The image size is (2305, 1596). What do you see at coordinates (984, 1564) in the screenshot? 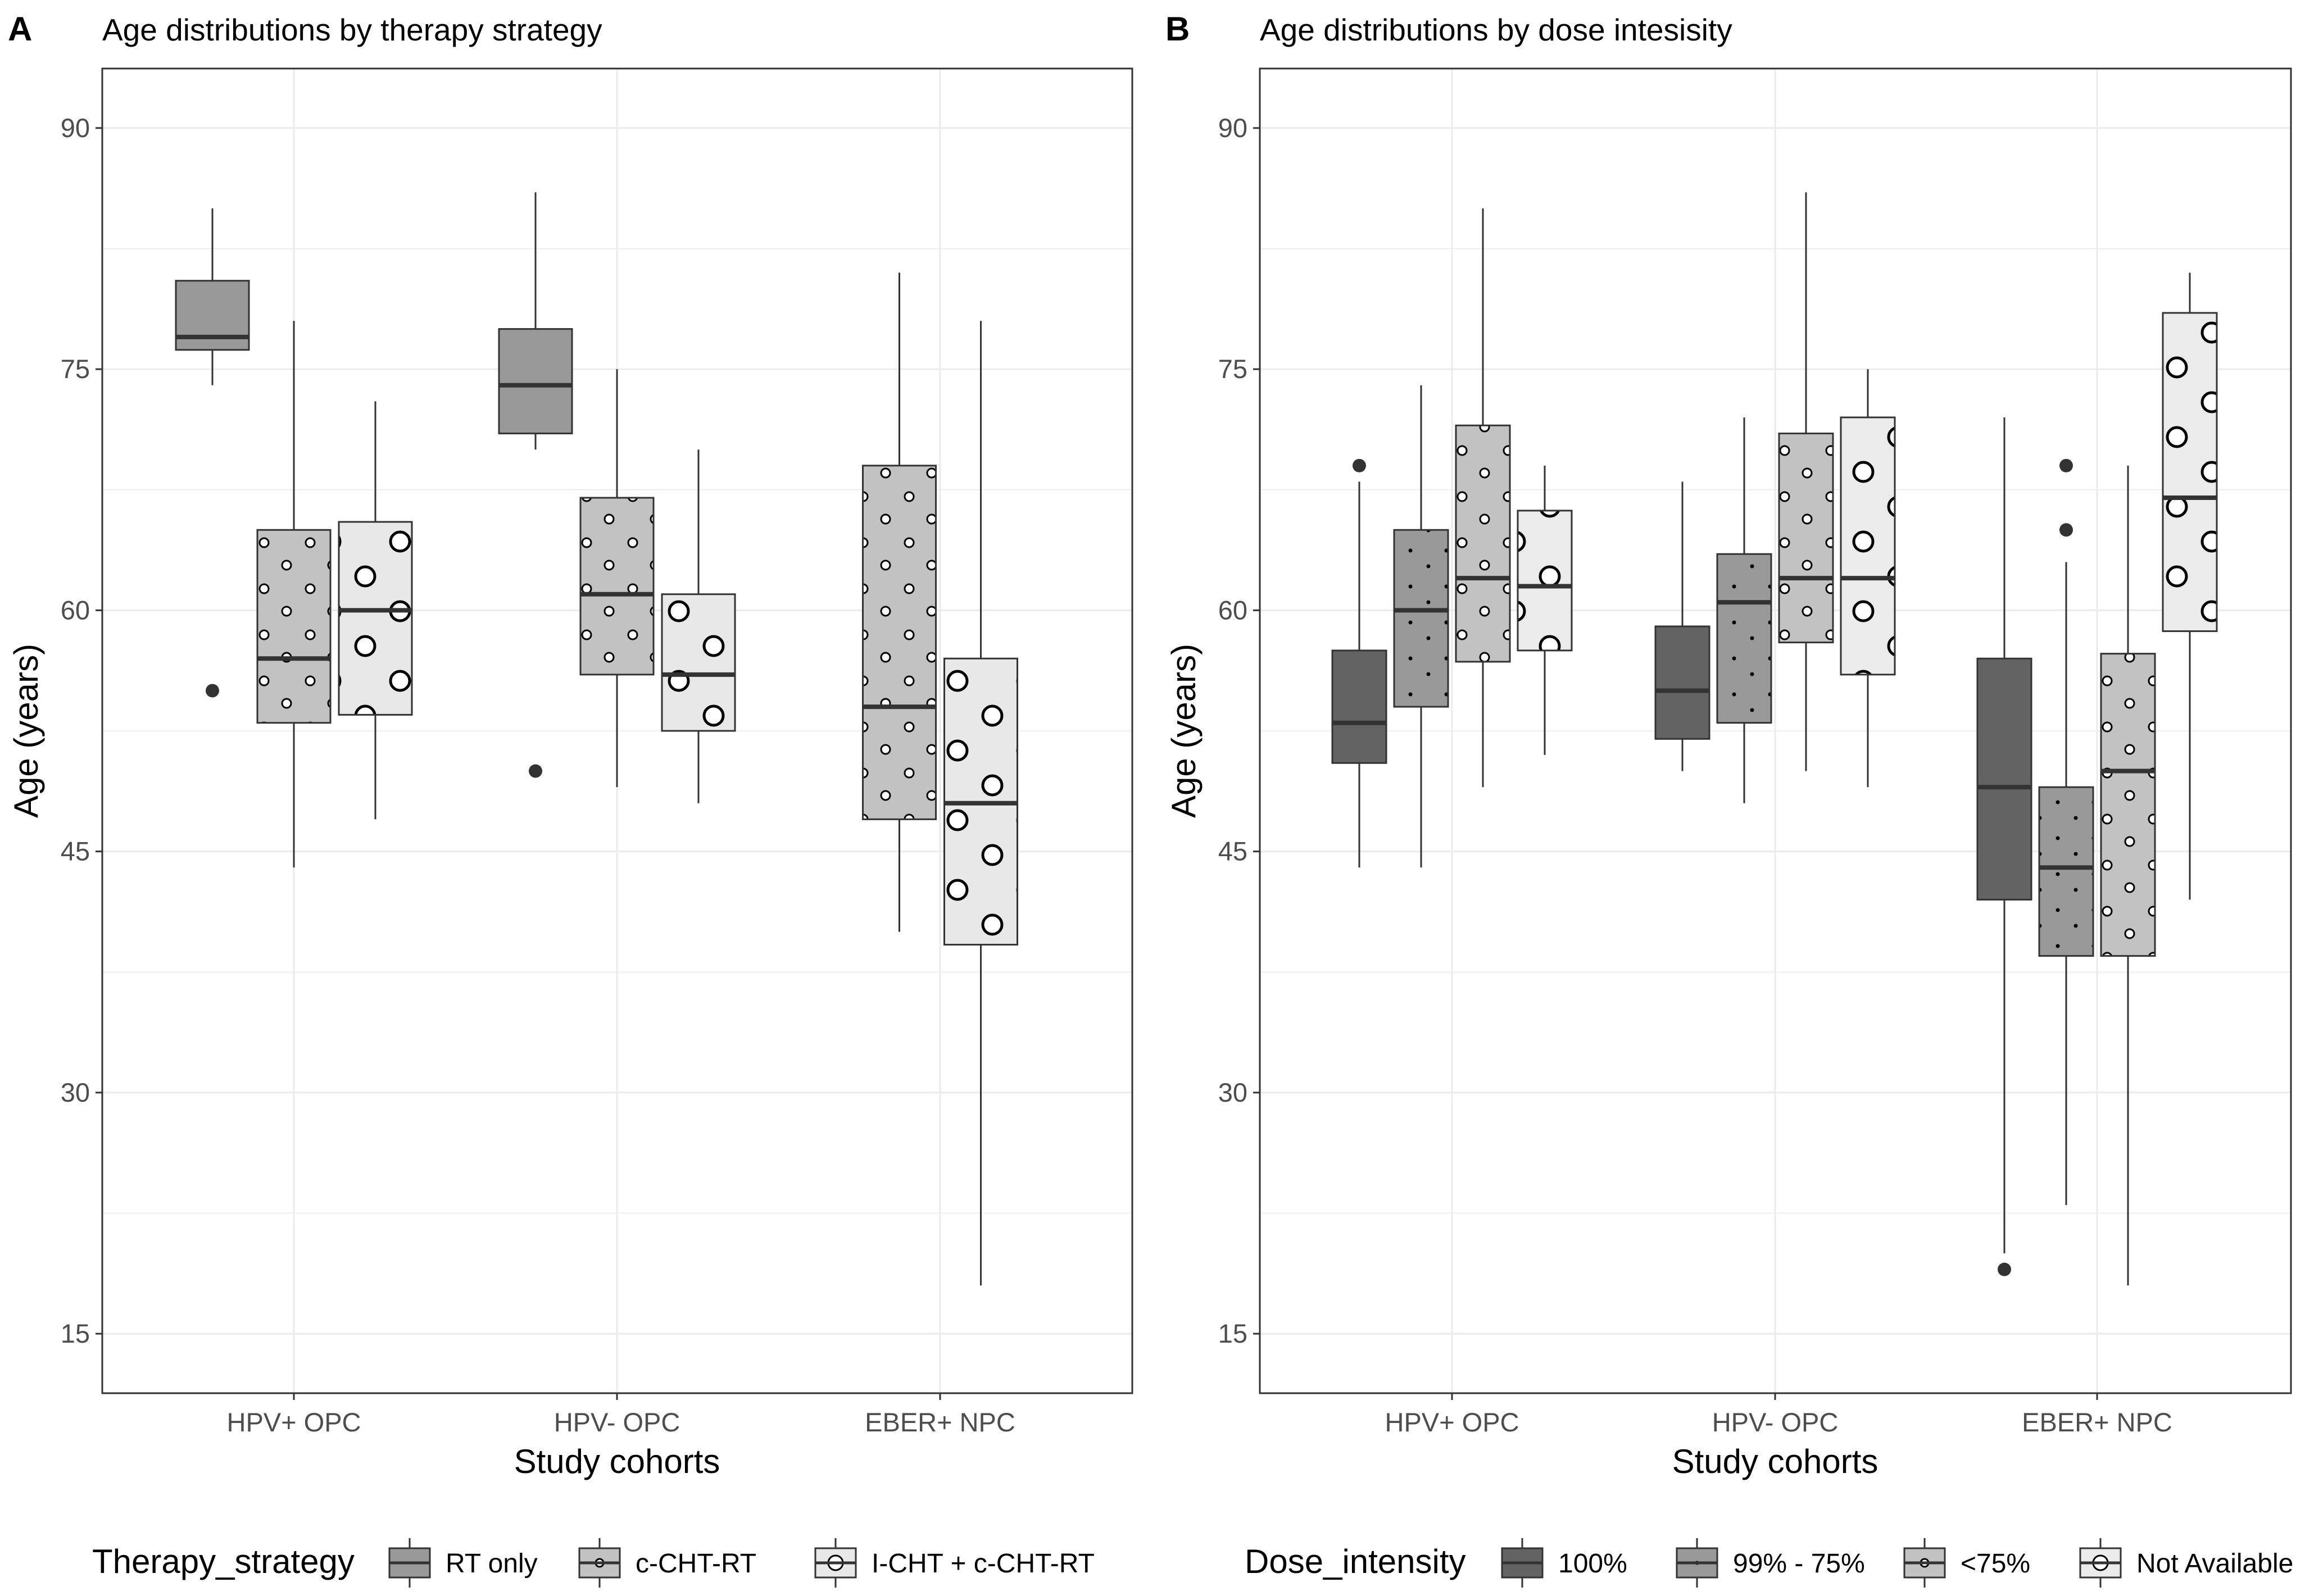
I see `legend-label: I-CHT + c-CHT-RT` at bounding box center [984, 1564].